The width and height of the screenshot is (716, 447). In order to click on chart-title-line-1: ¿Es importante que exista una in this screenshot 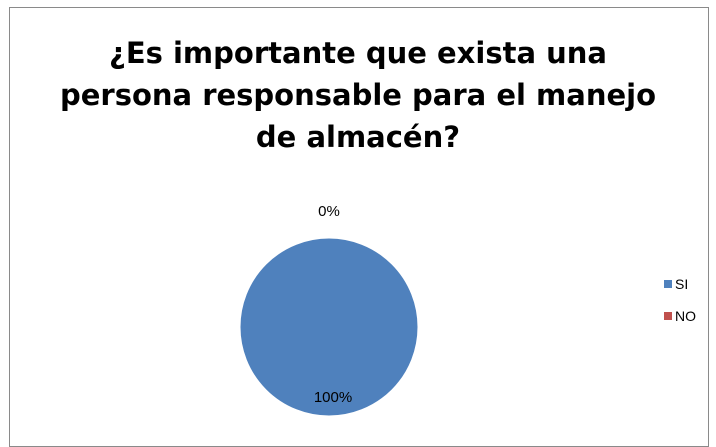, I will do `click(358, 53)`.